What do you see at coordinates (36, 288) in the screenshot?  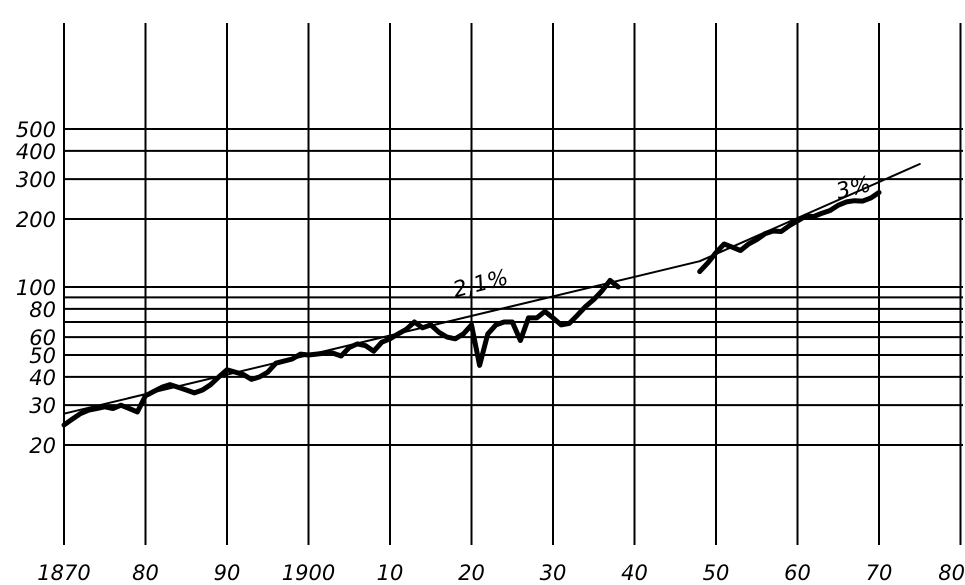 I see `y-tick-label: 100` at bounding box center [36, 288].